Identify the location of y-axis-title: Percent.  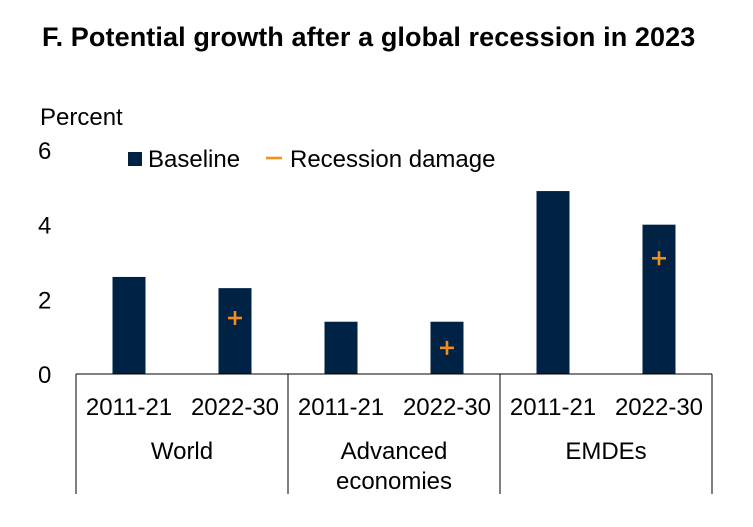
(81, 117).